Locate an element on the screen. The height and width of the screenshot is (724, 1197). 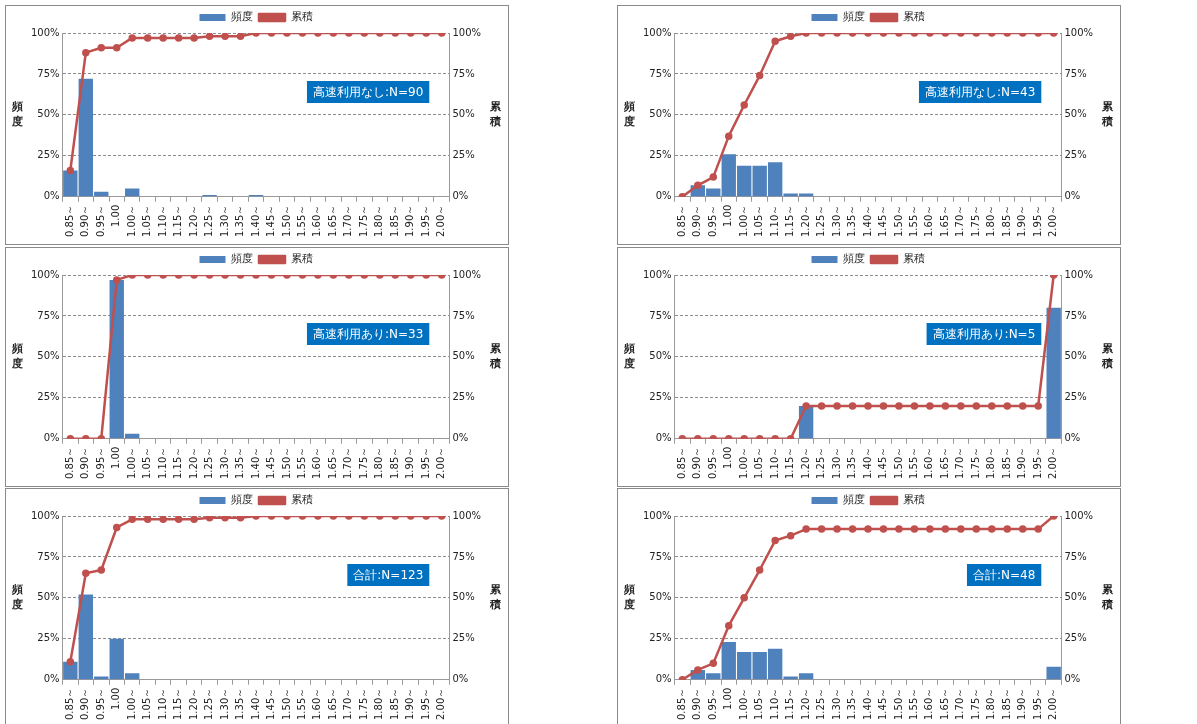
annotation: 高速利用あり:N=33 is located at coordinates (368, 334).